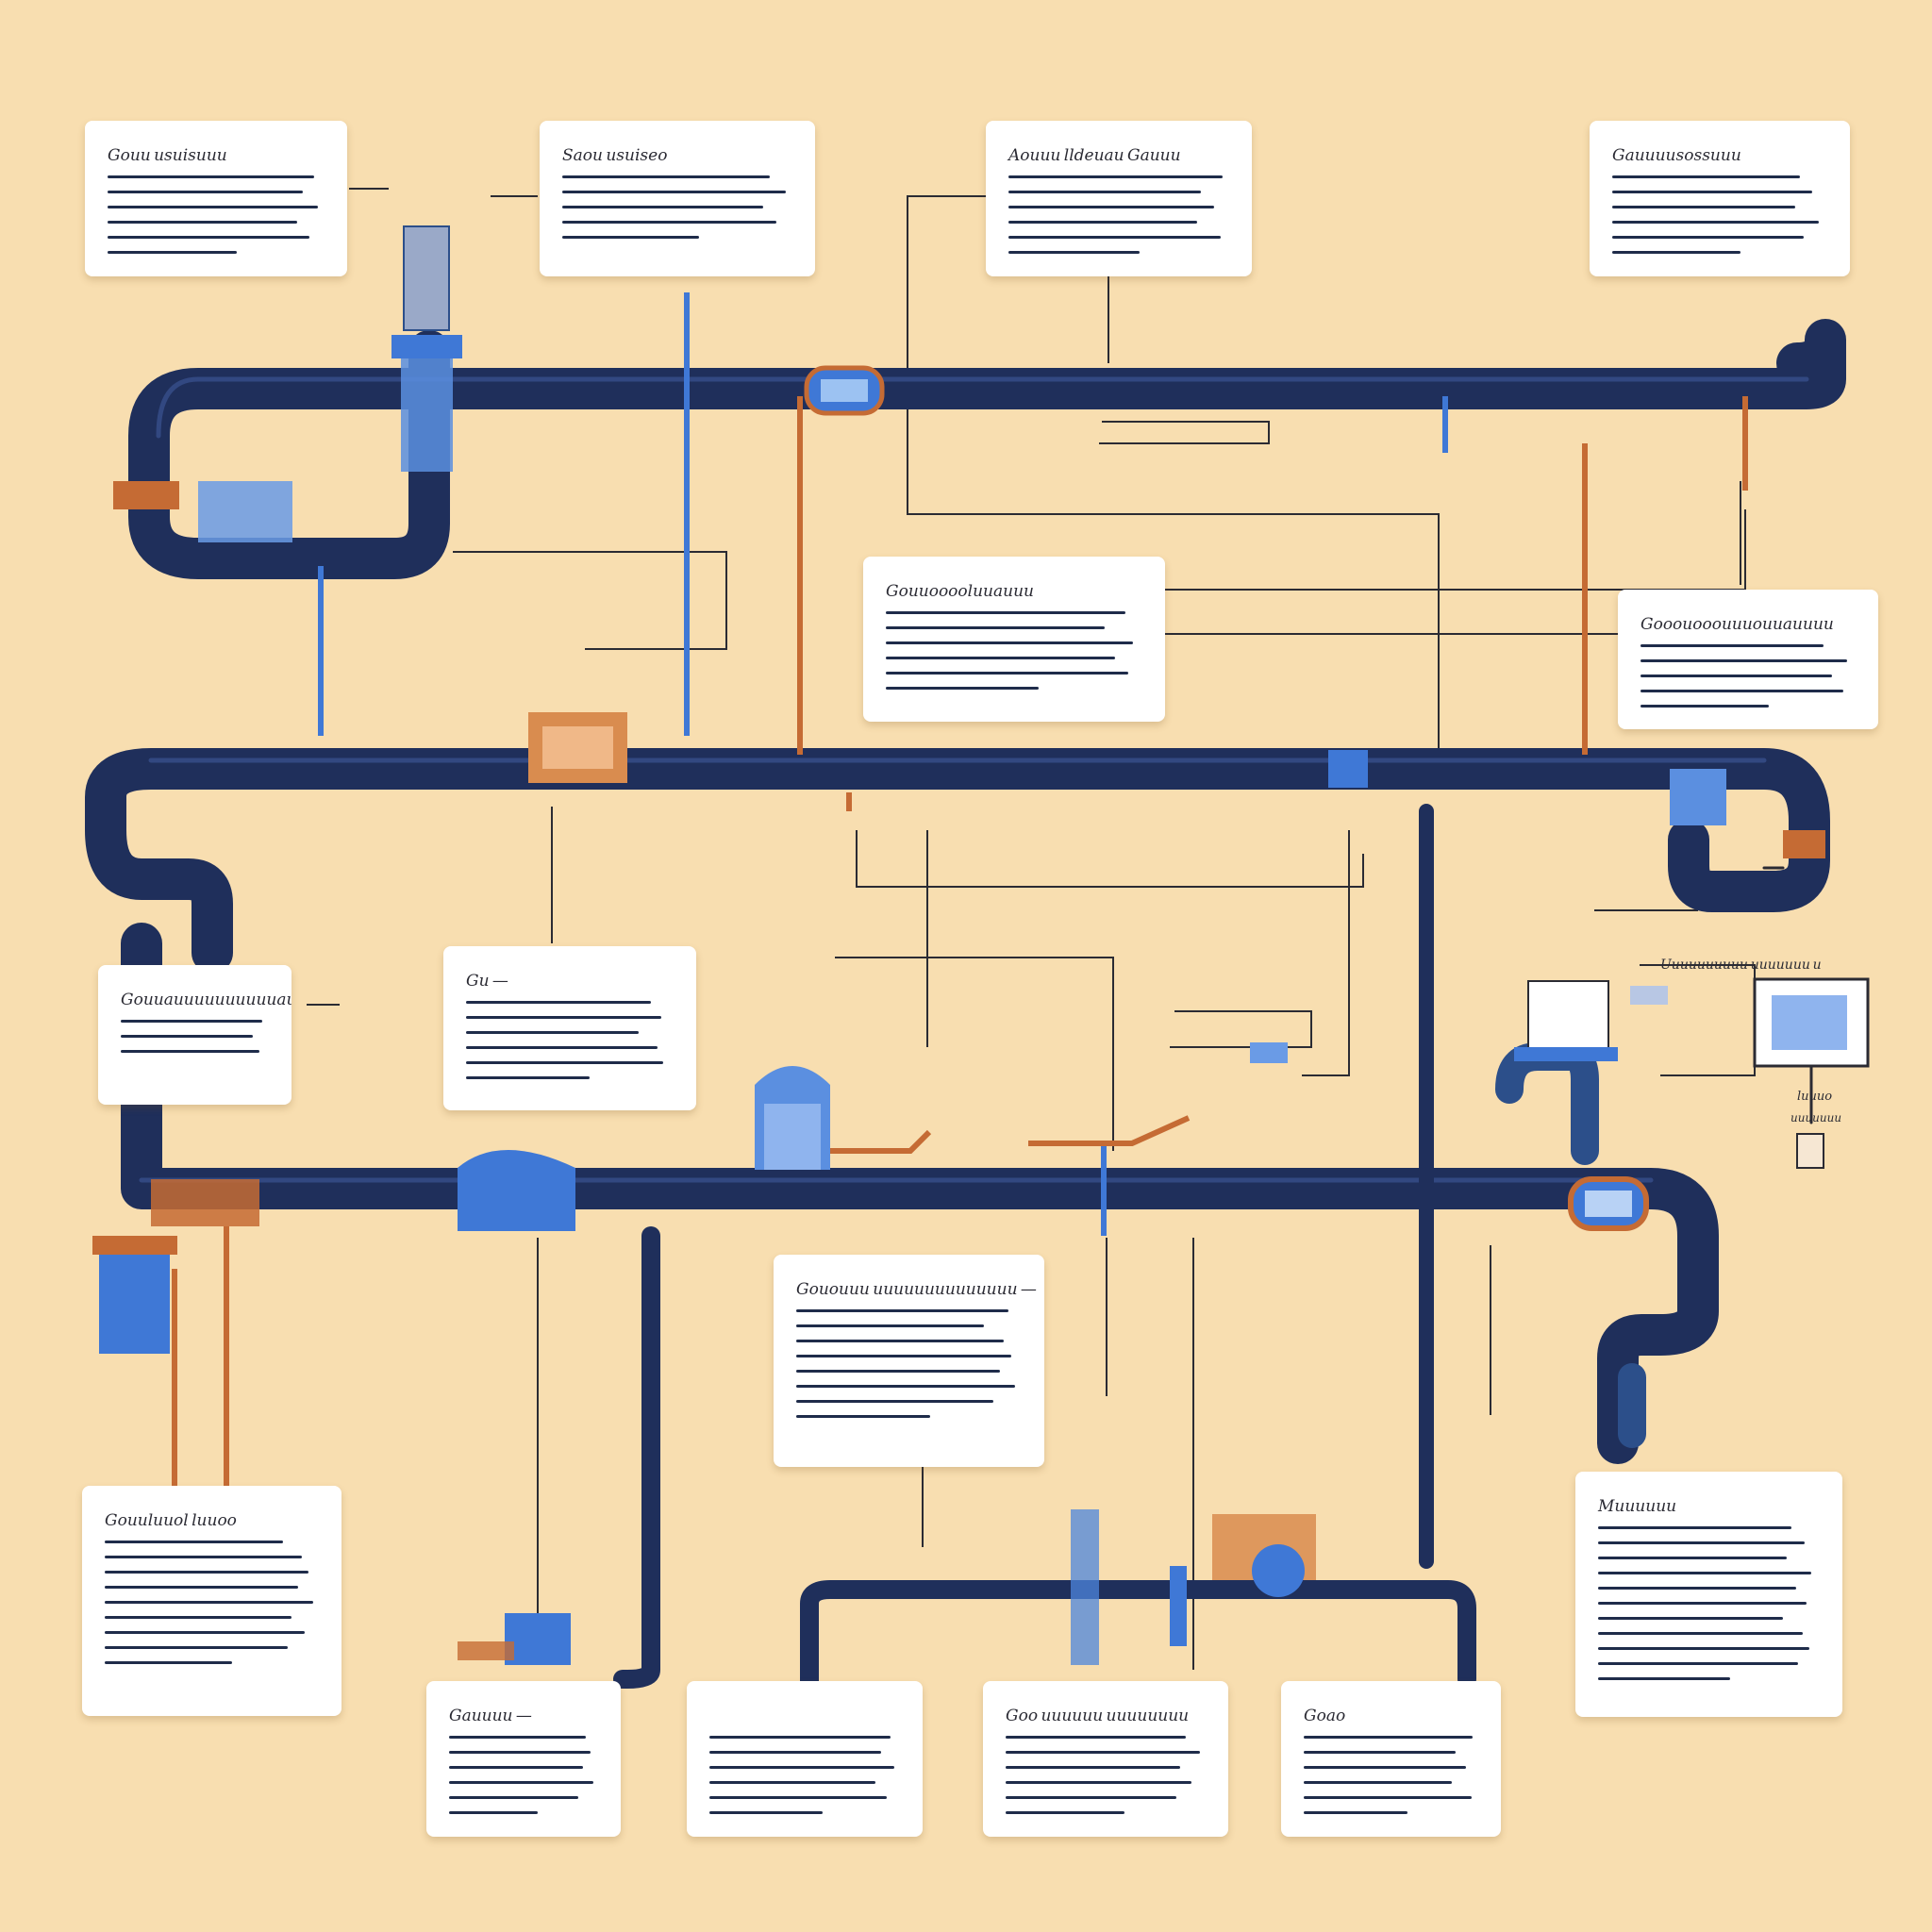  Describe the element at coordinates (916, 1290) in the screenshot. I see `card-title: Gououuu uuuuuuuuuuuuuu —` at that location.